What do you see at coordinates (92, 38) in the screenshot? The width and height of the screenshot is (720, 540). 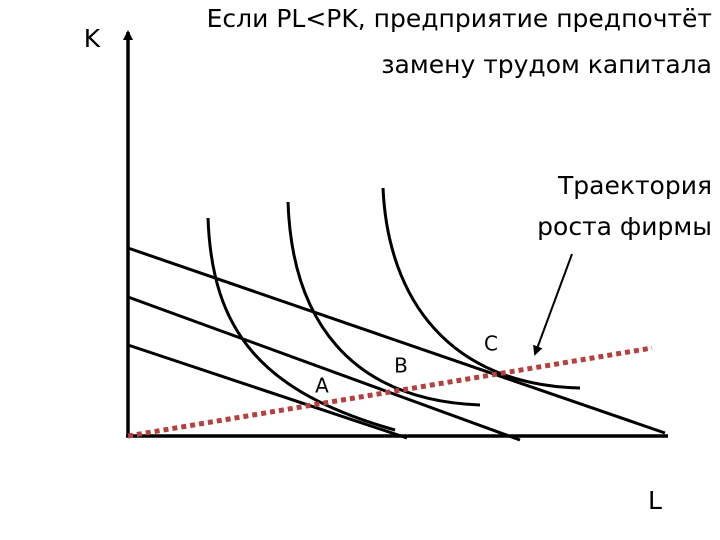 I see `y-axis-label: K` at bounding box center [92, 38].